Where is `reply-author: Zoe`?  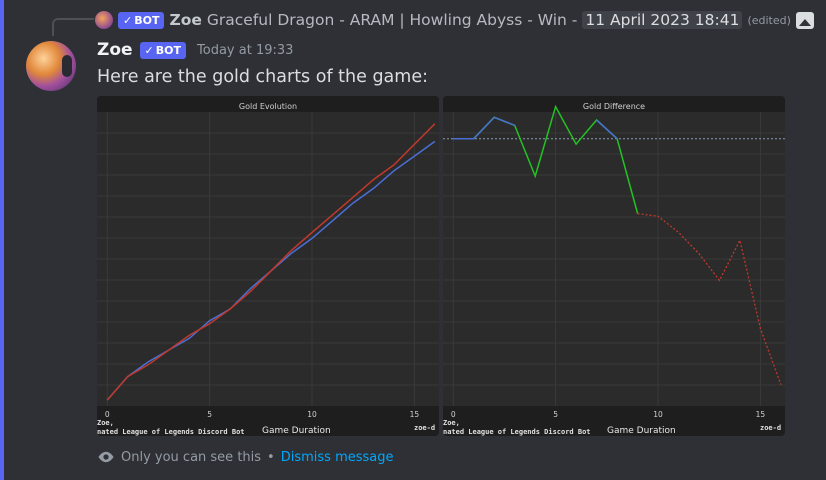
reply-author: Zoe is located at coordinates (185, 20).